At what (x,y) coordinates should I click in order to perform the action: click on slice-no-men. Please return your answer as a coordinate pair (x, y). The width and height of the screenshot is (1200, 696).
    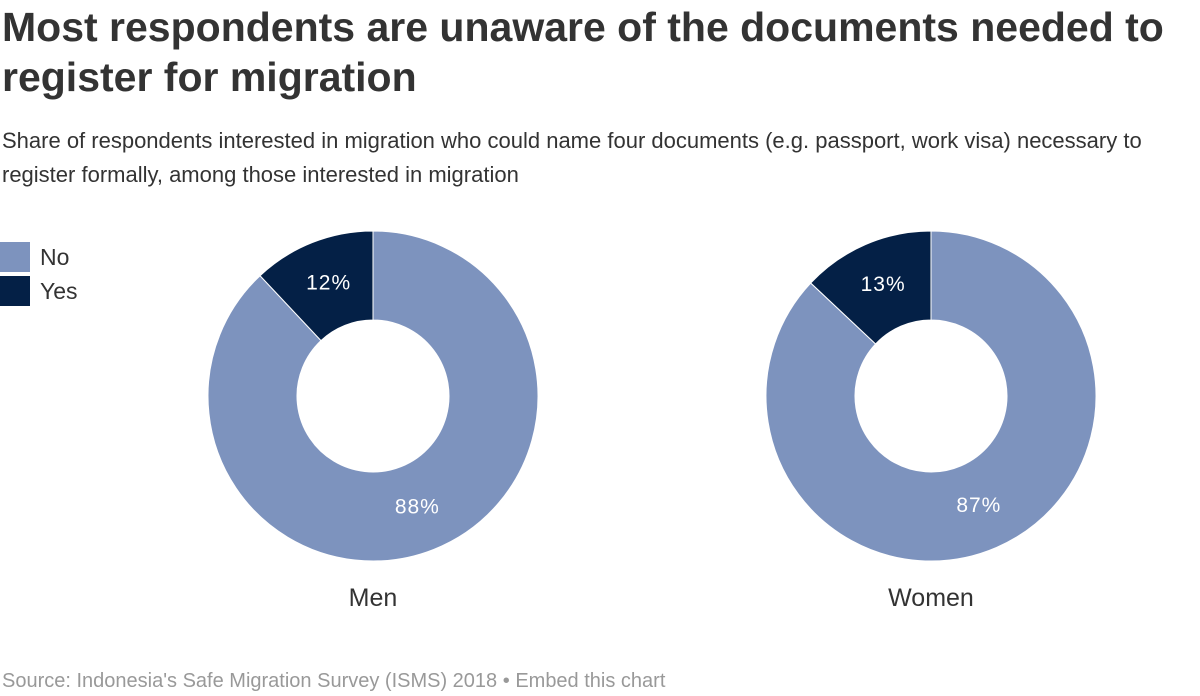
    Looking at the image, I should click on (373, 396).